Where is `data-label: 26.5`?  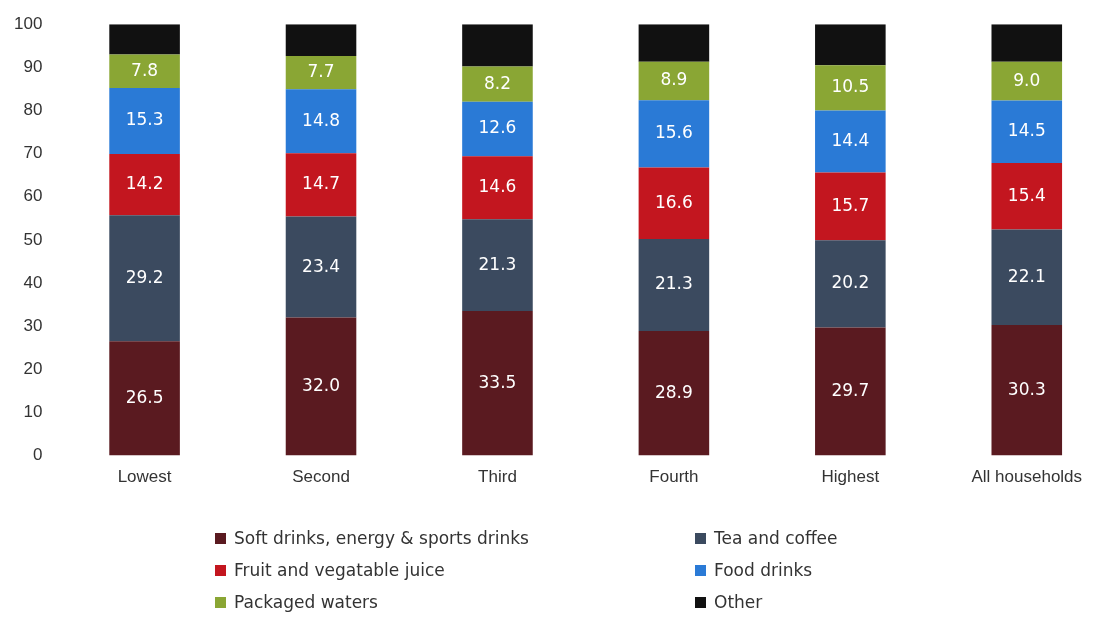 data-label: 26.5 is located at coordinates (144, 396).